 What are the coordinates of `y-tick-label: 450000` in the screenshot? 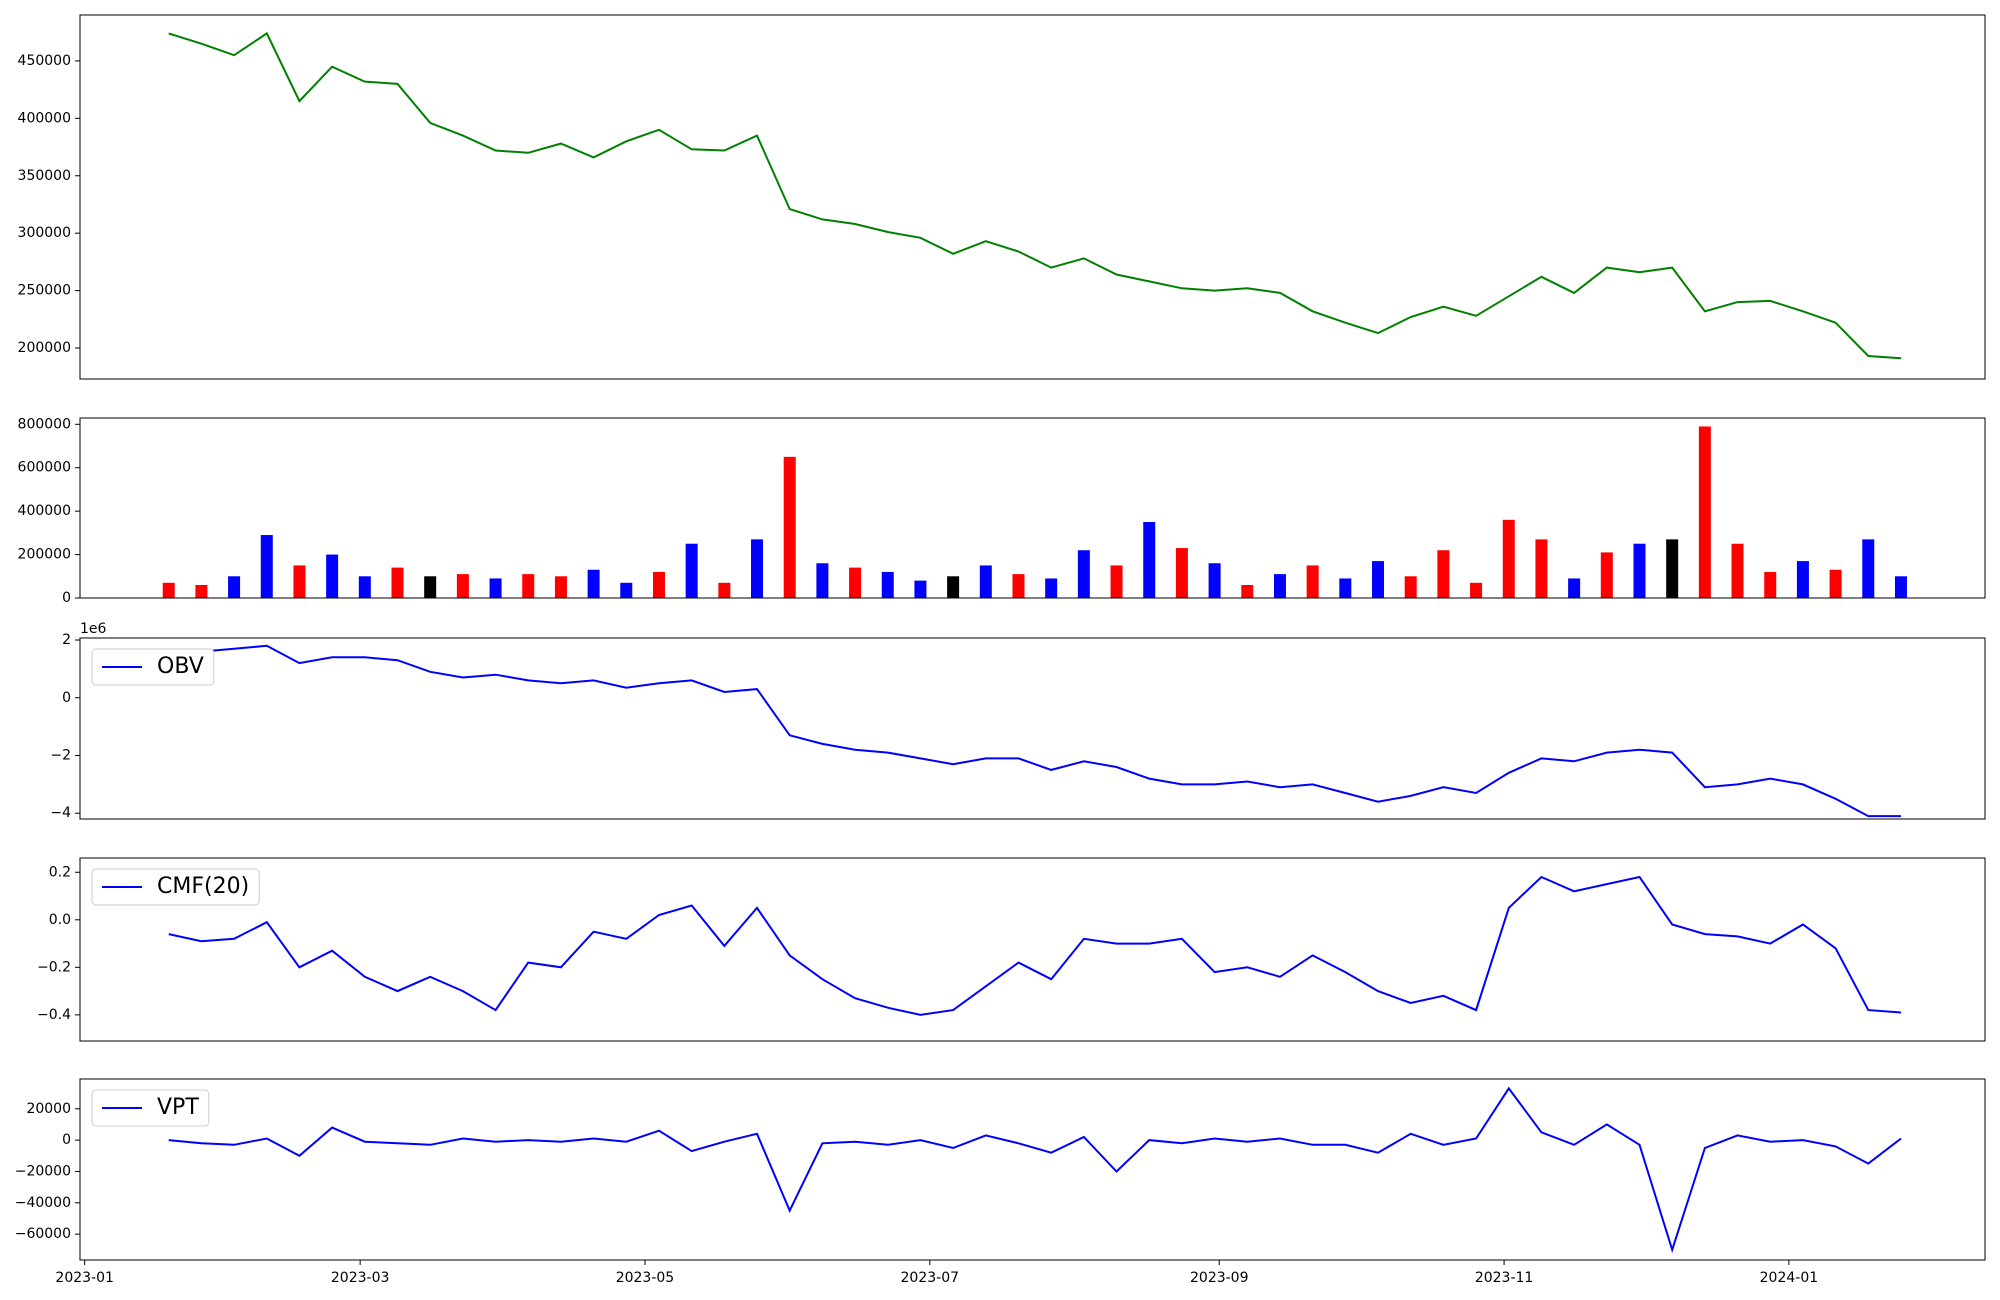 It's located at (44, 61).